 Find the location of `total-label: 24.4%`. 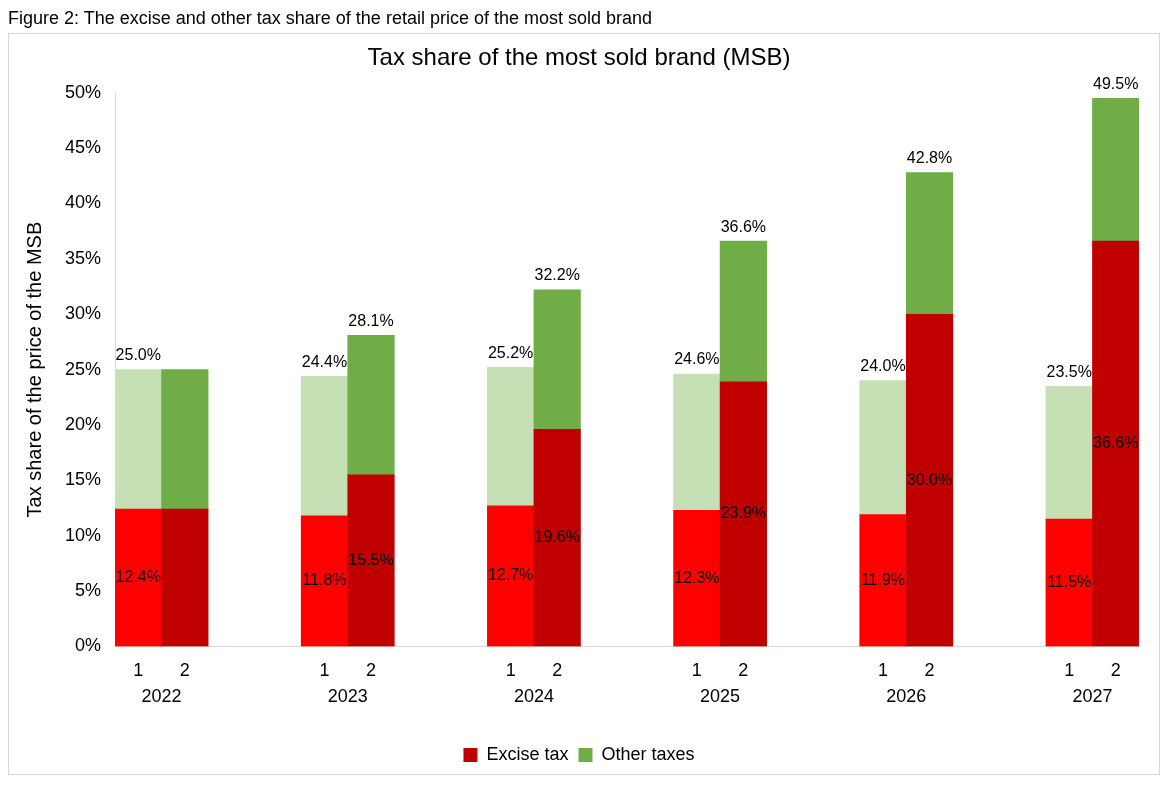

total-label: 24.4% is located at coordinates (324, 361).